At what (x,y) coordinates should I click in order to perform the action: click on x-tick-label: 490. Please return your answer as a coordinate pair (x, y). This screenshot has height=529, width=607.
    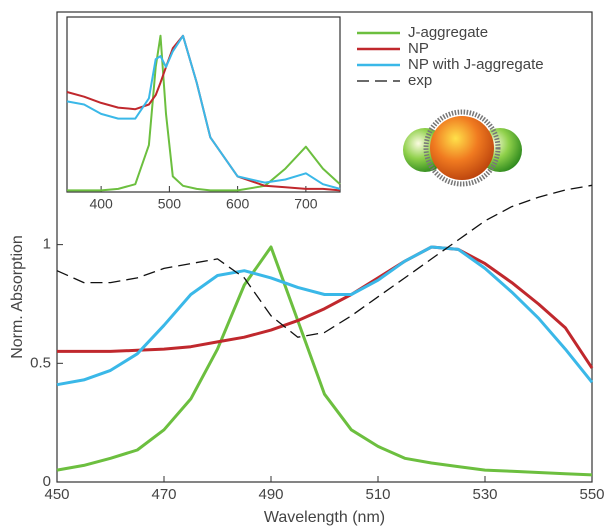
    Looking at the image, I should click on (270, 494).